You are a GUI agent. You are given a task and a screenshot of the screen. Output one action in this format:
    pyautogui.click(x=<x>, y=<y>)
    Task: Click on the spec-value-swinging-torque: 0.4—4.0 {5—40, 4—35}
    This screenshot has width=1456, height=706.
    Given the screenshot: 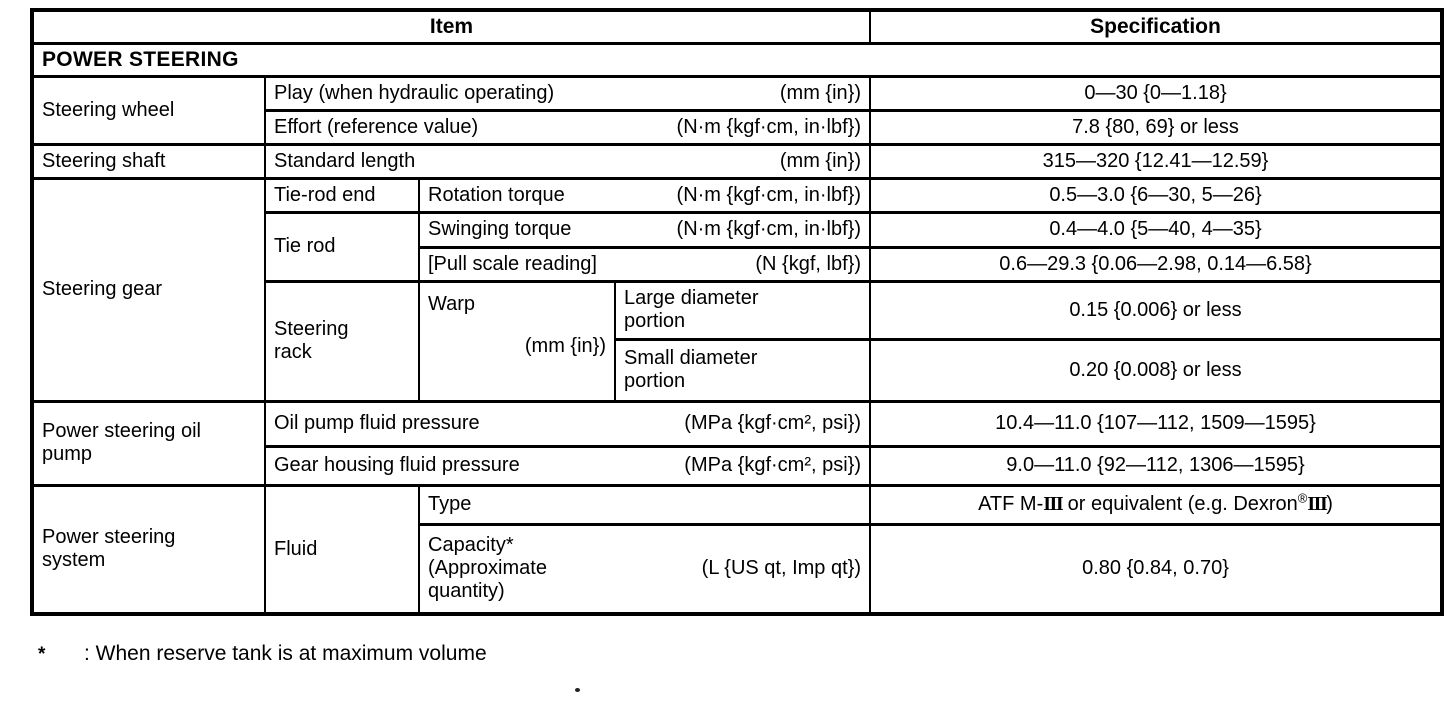 What is the action you would take?
    pyautogui.click(x=1156, y=229)
    